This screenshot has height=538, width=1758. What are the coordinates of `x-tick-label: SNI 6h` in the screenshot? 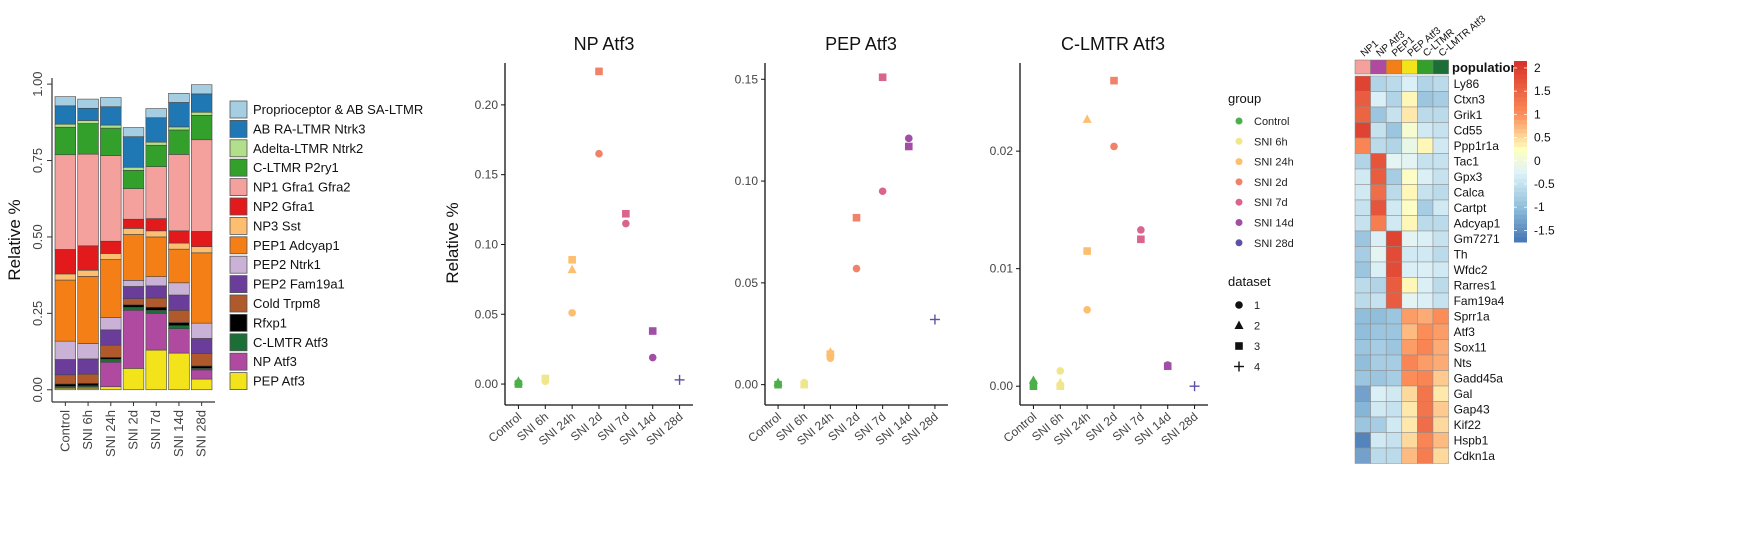 It's located at (87, 430).